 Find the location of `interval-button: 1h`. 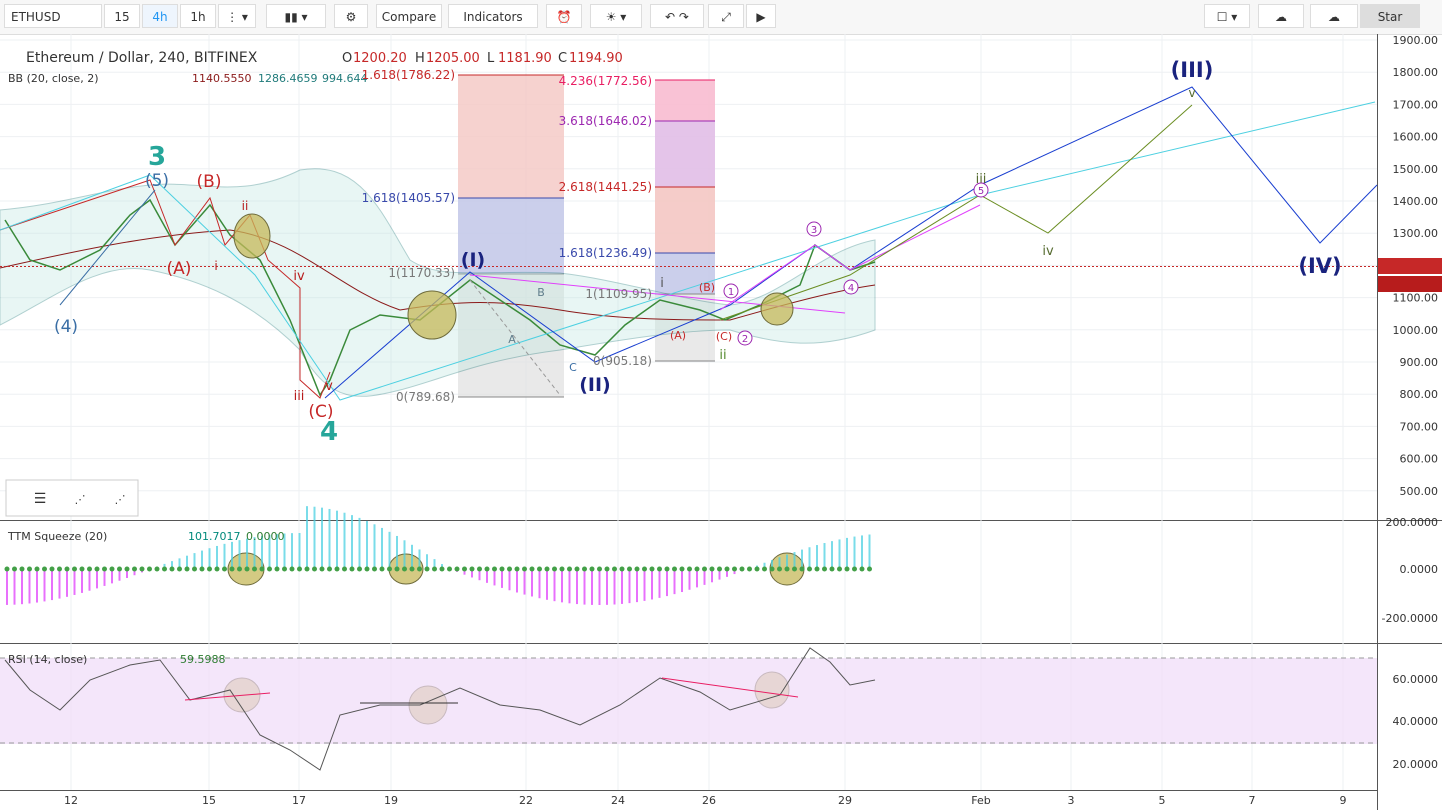

interval-button: 1h is located at coordinates (198, 16).